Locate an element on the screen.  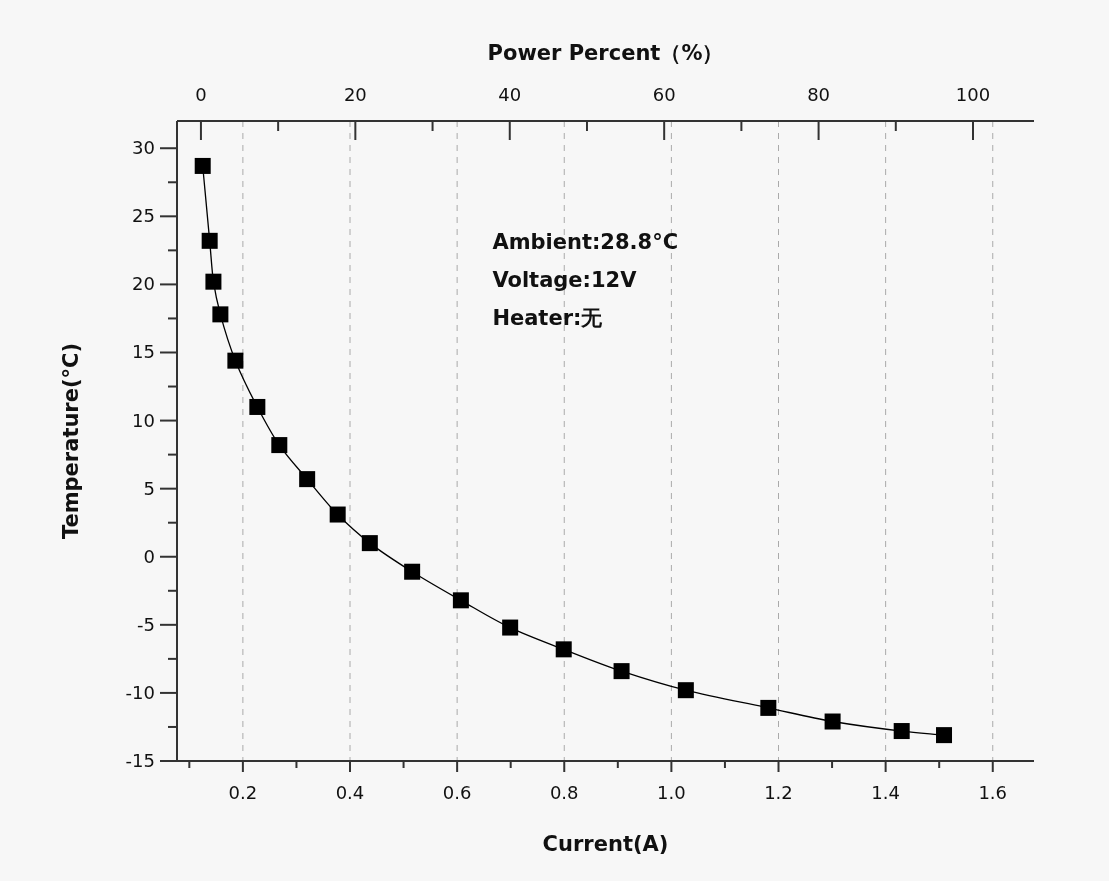
x2-tick-label: 20 is located at coordinates (355, 94).